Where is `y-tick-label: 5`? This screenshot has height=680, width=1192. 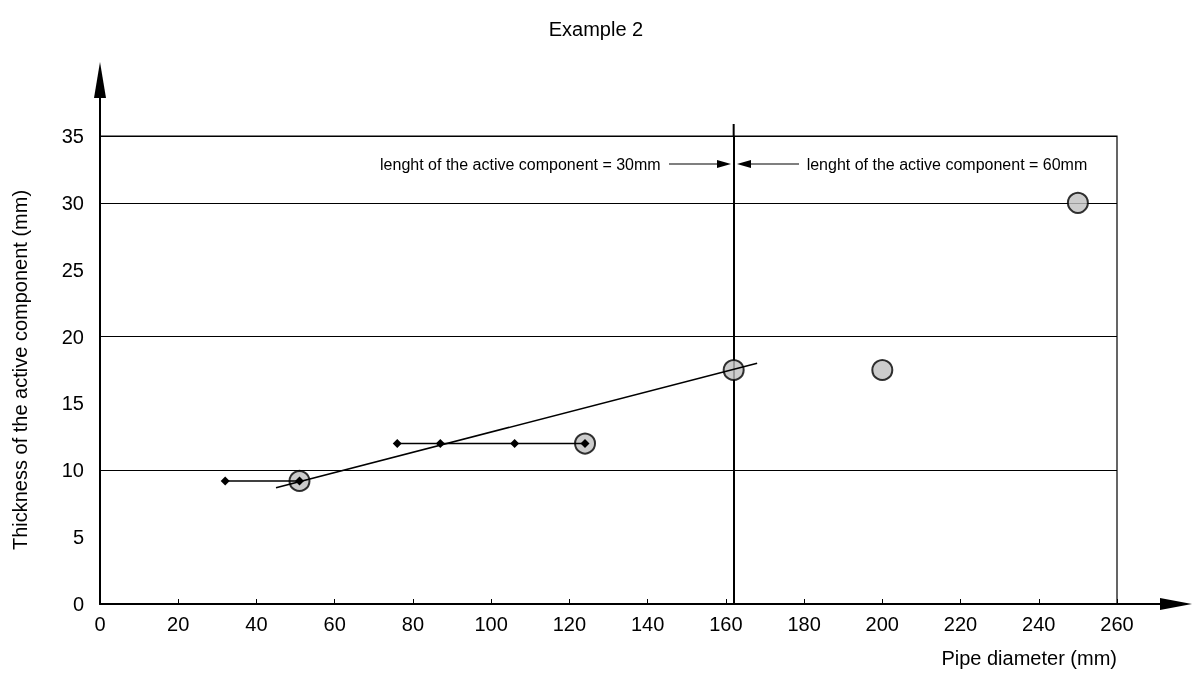
y-tick-label: 5 is located at coordinates (78, 537).